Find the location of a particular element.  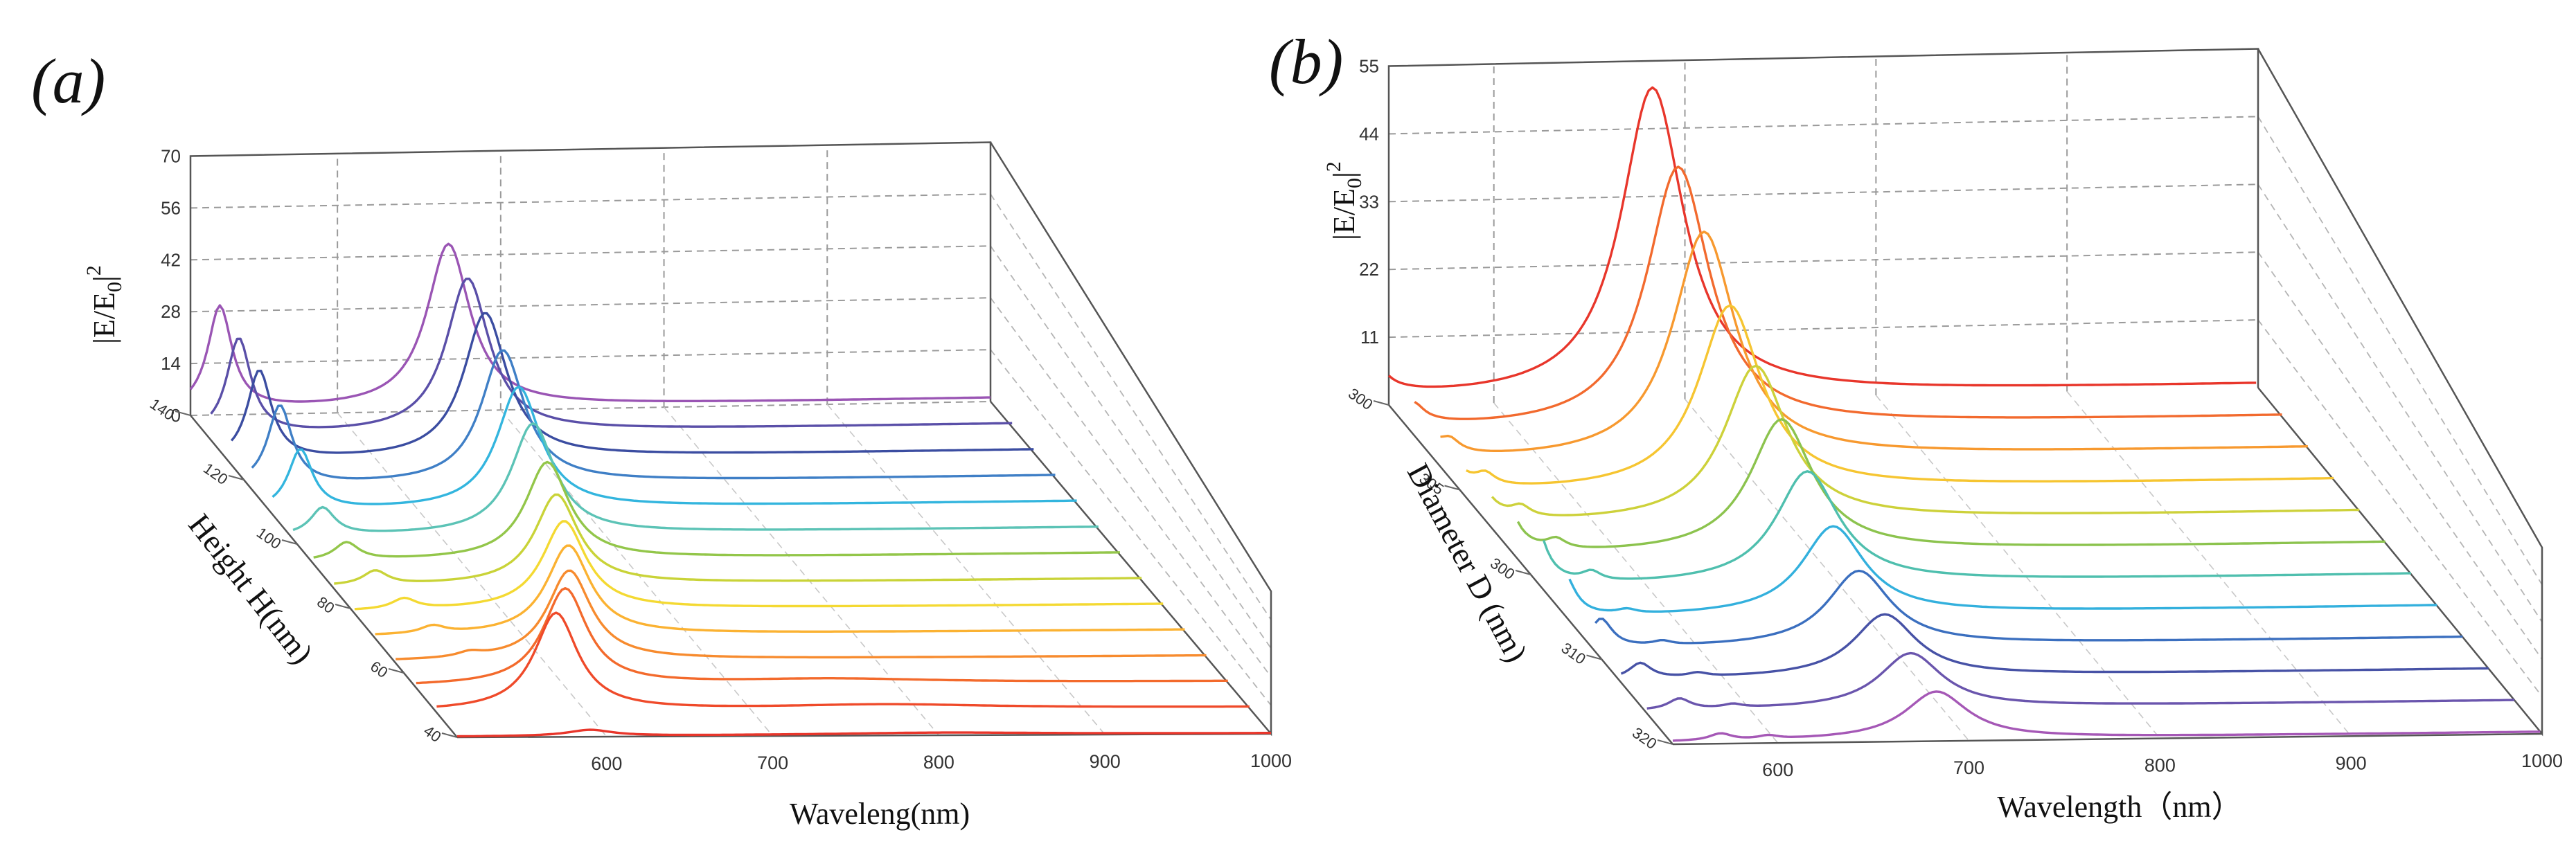

y-tick-label: 42 is located at coordinates (171, 259).